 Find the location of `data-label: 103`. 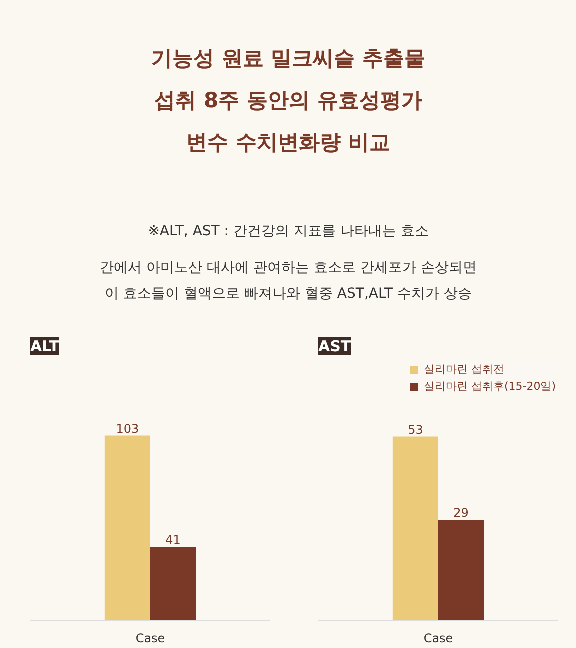

data-label: 103 is located at coordinates (128, 429).